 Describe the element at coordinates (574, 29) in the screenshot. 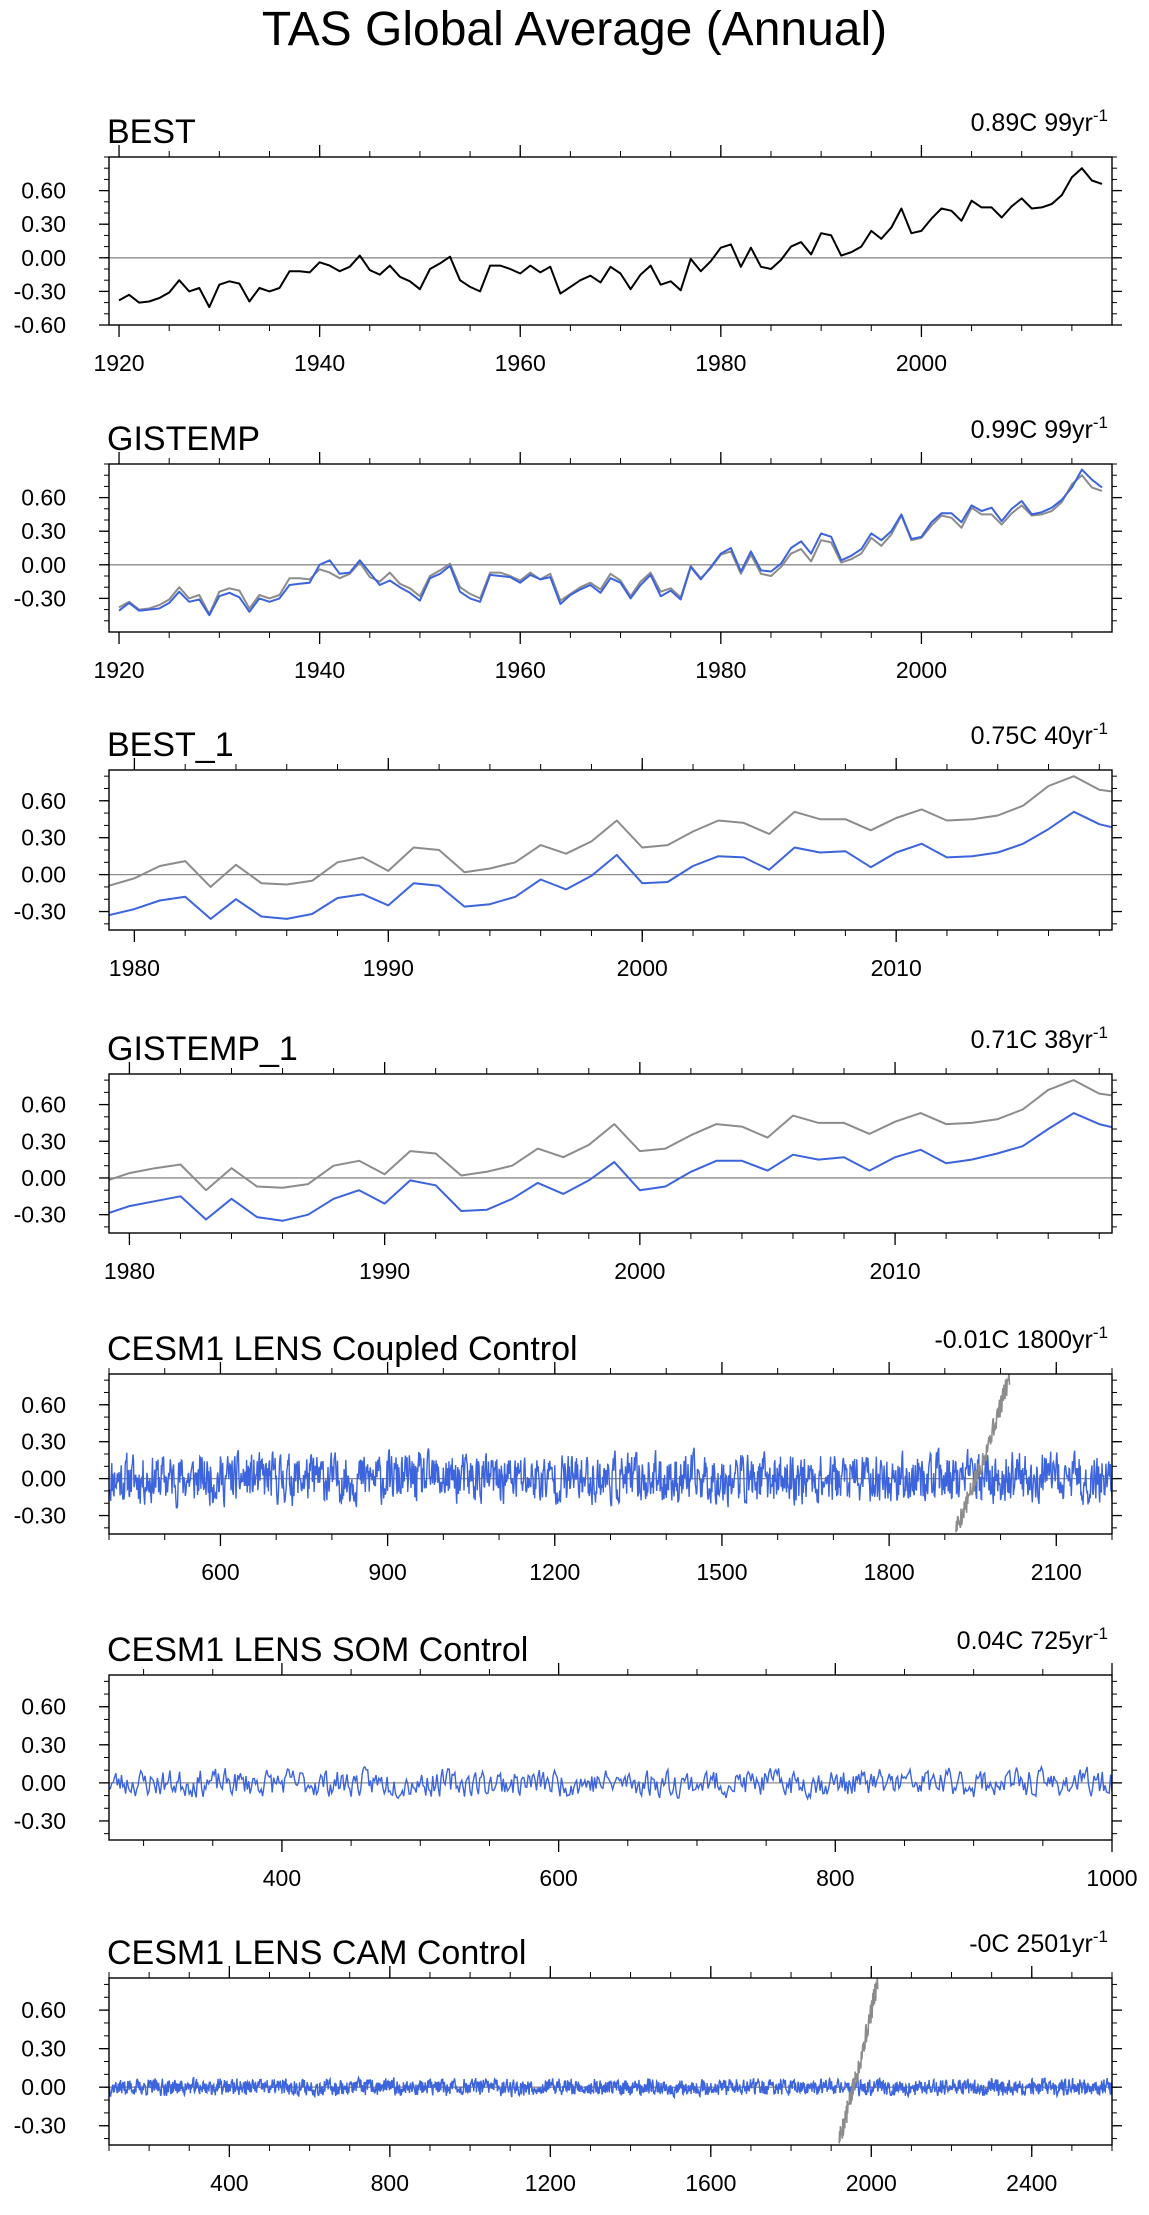

I see `figure-title: TAS Global Average (Annual)` at that location.